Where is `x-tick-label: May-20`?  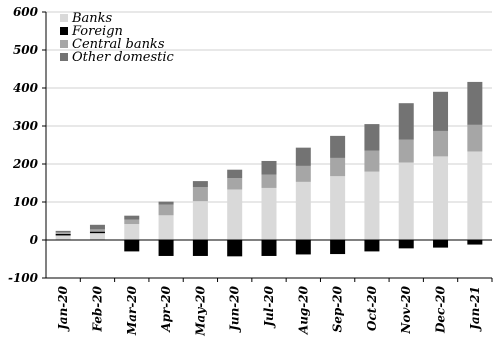
x-tick-label: May-20 is located at coordinates (200, 310).